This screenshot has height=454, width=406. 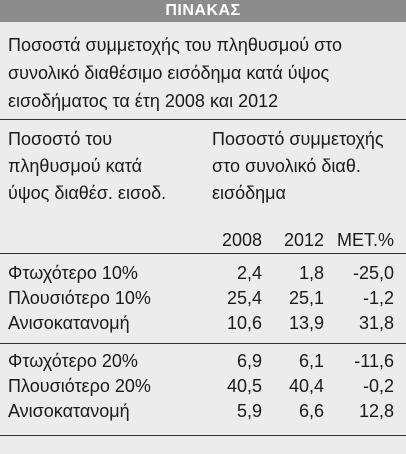 What do you see at coordinates (244, 298) in the screenshot?
I see `cell-2008: 25,4` at bounding box center [244, 298].